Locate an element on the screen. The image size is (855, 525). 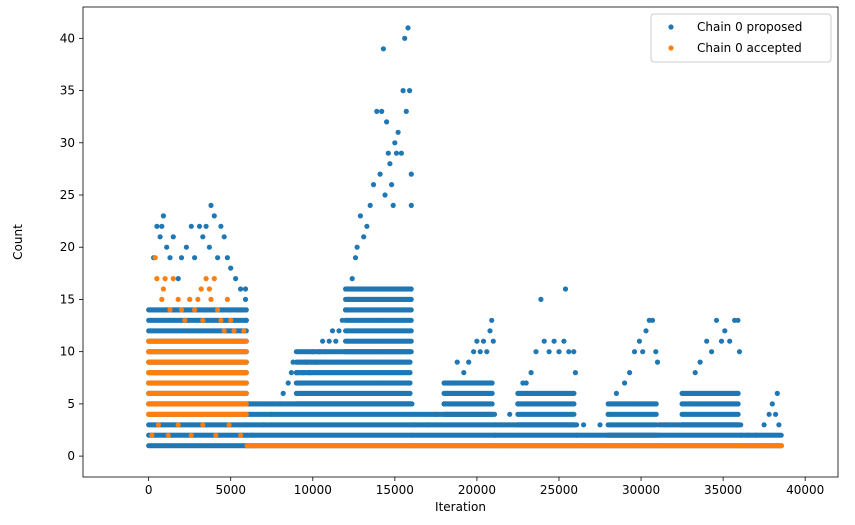
y-tick-label: 30 is located at coordinates (67, 143).